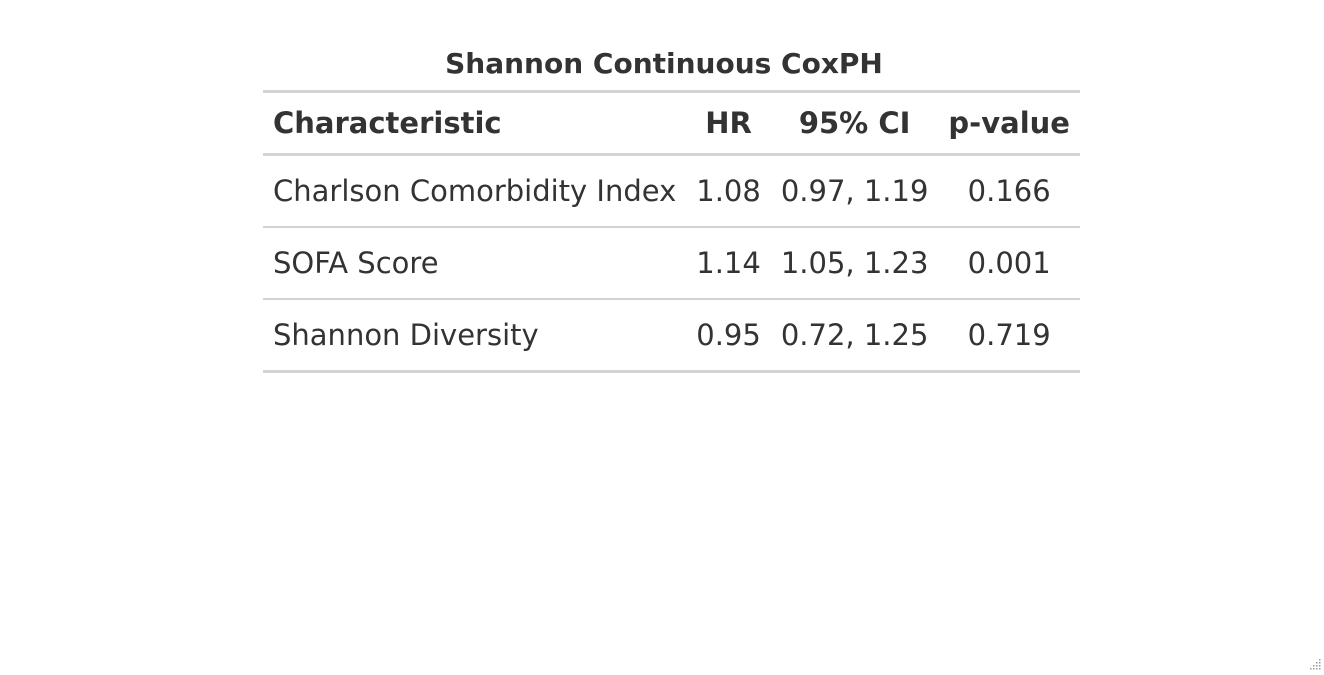 This screenshot has width=1324, height=675. What do you see at coordinates (854, 191) in the screenshot?
I see `row-ci: 0.97, 1.19` at bounding box center [854, 191].